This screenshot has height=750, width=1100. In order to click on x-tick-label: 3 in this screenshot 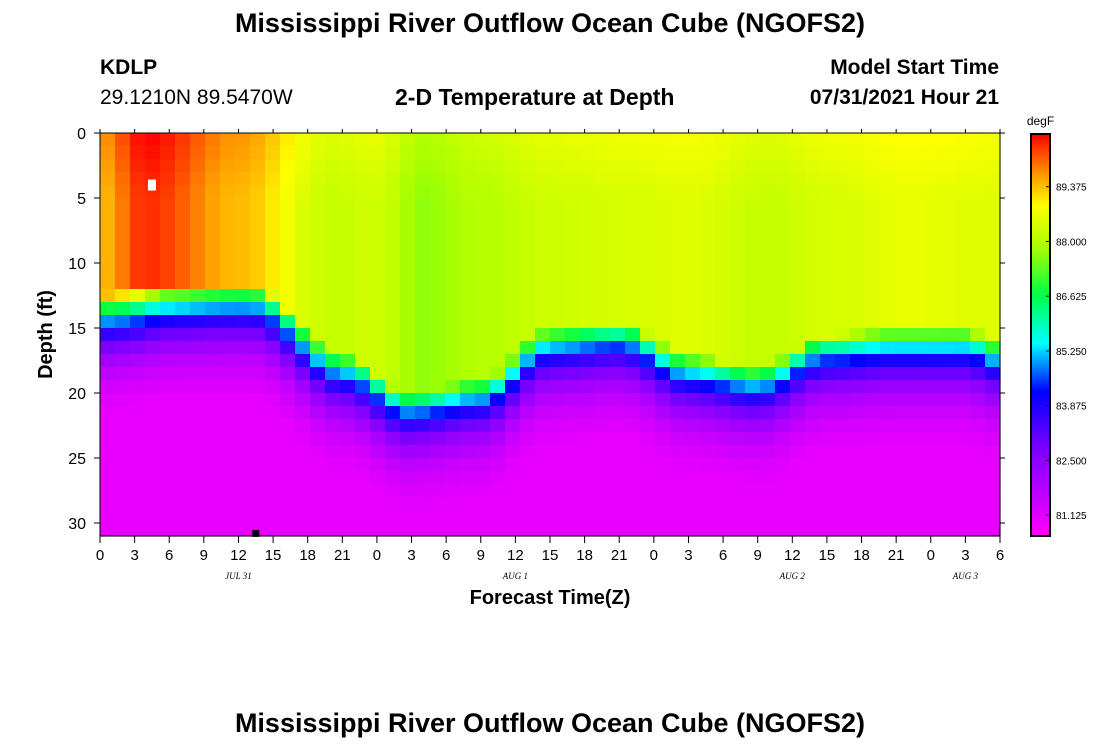, I will do `click(411, 555)`.